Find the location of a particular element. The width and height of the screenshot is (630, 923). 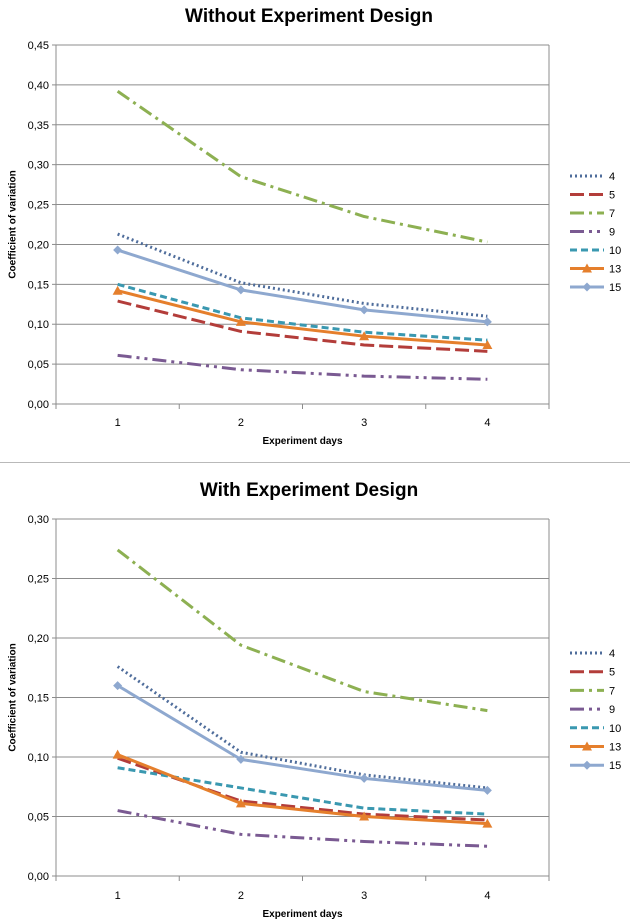

y-tick-label: 0,40 is located at coordinates (38, 86).